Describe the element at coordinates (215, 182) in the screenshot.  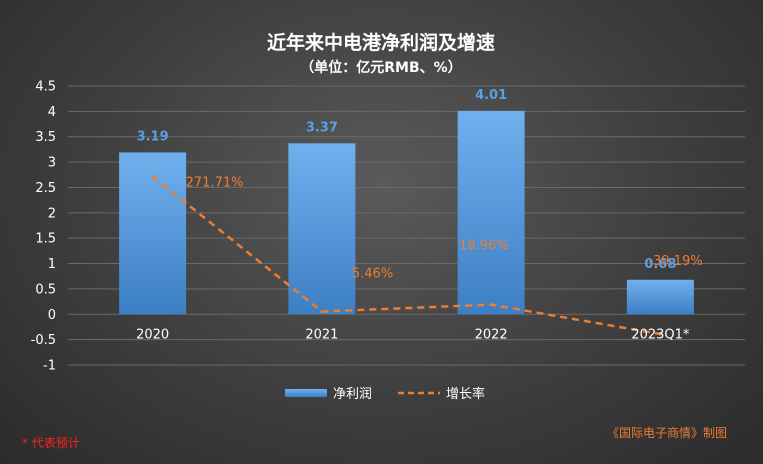
I see `growth-rate-label: 271.71%` at that location.